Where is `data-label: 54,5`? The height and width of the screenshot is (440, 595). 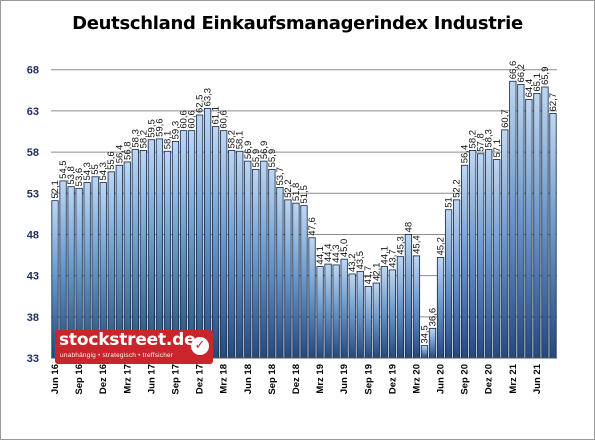
data-label: 54,5 is located at coordinates (63, 169).